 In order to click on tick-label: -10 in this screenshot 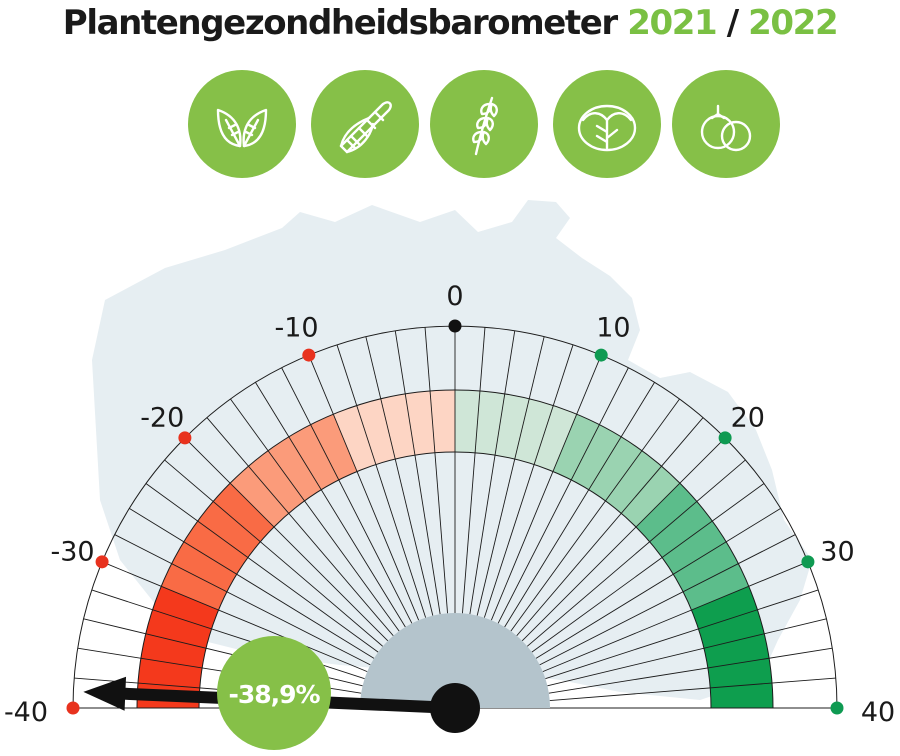, I will do `click(297, 328)`.